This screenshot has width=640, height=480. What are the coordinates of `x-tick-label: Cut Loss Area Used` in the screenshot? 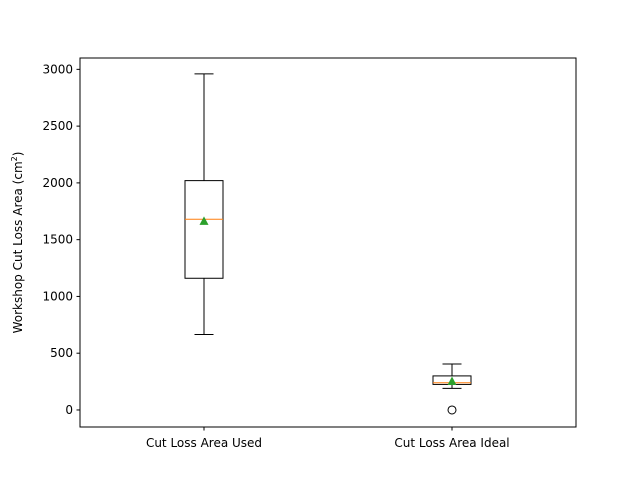 It's located at (204, 443).